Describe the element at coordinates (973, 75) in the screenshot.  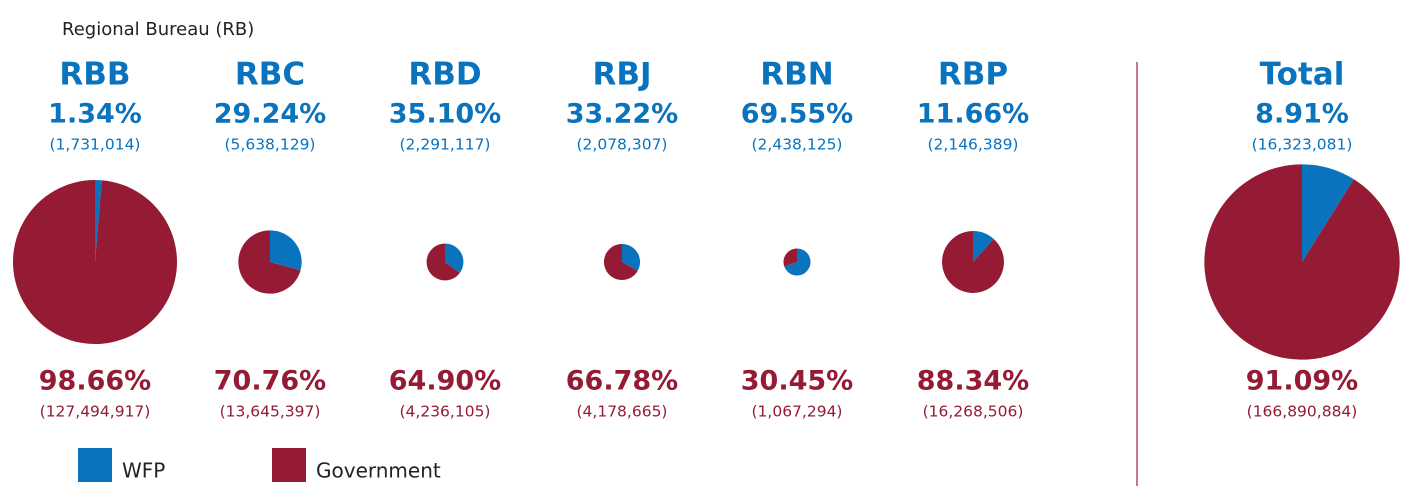
I see `pie-title: RBP` at that location.